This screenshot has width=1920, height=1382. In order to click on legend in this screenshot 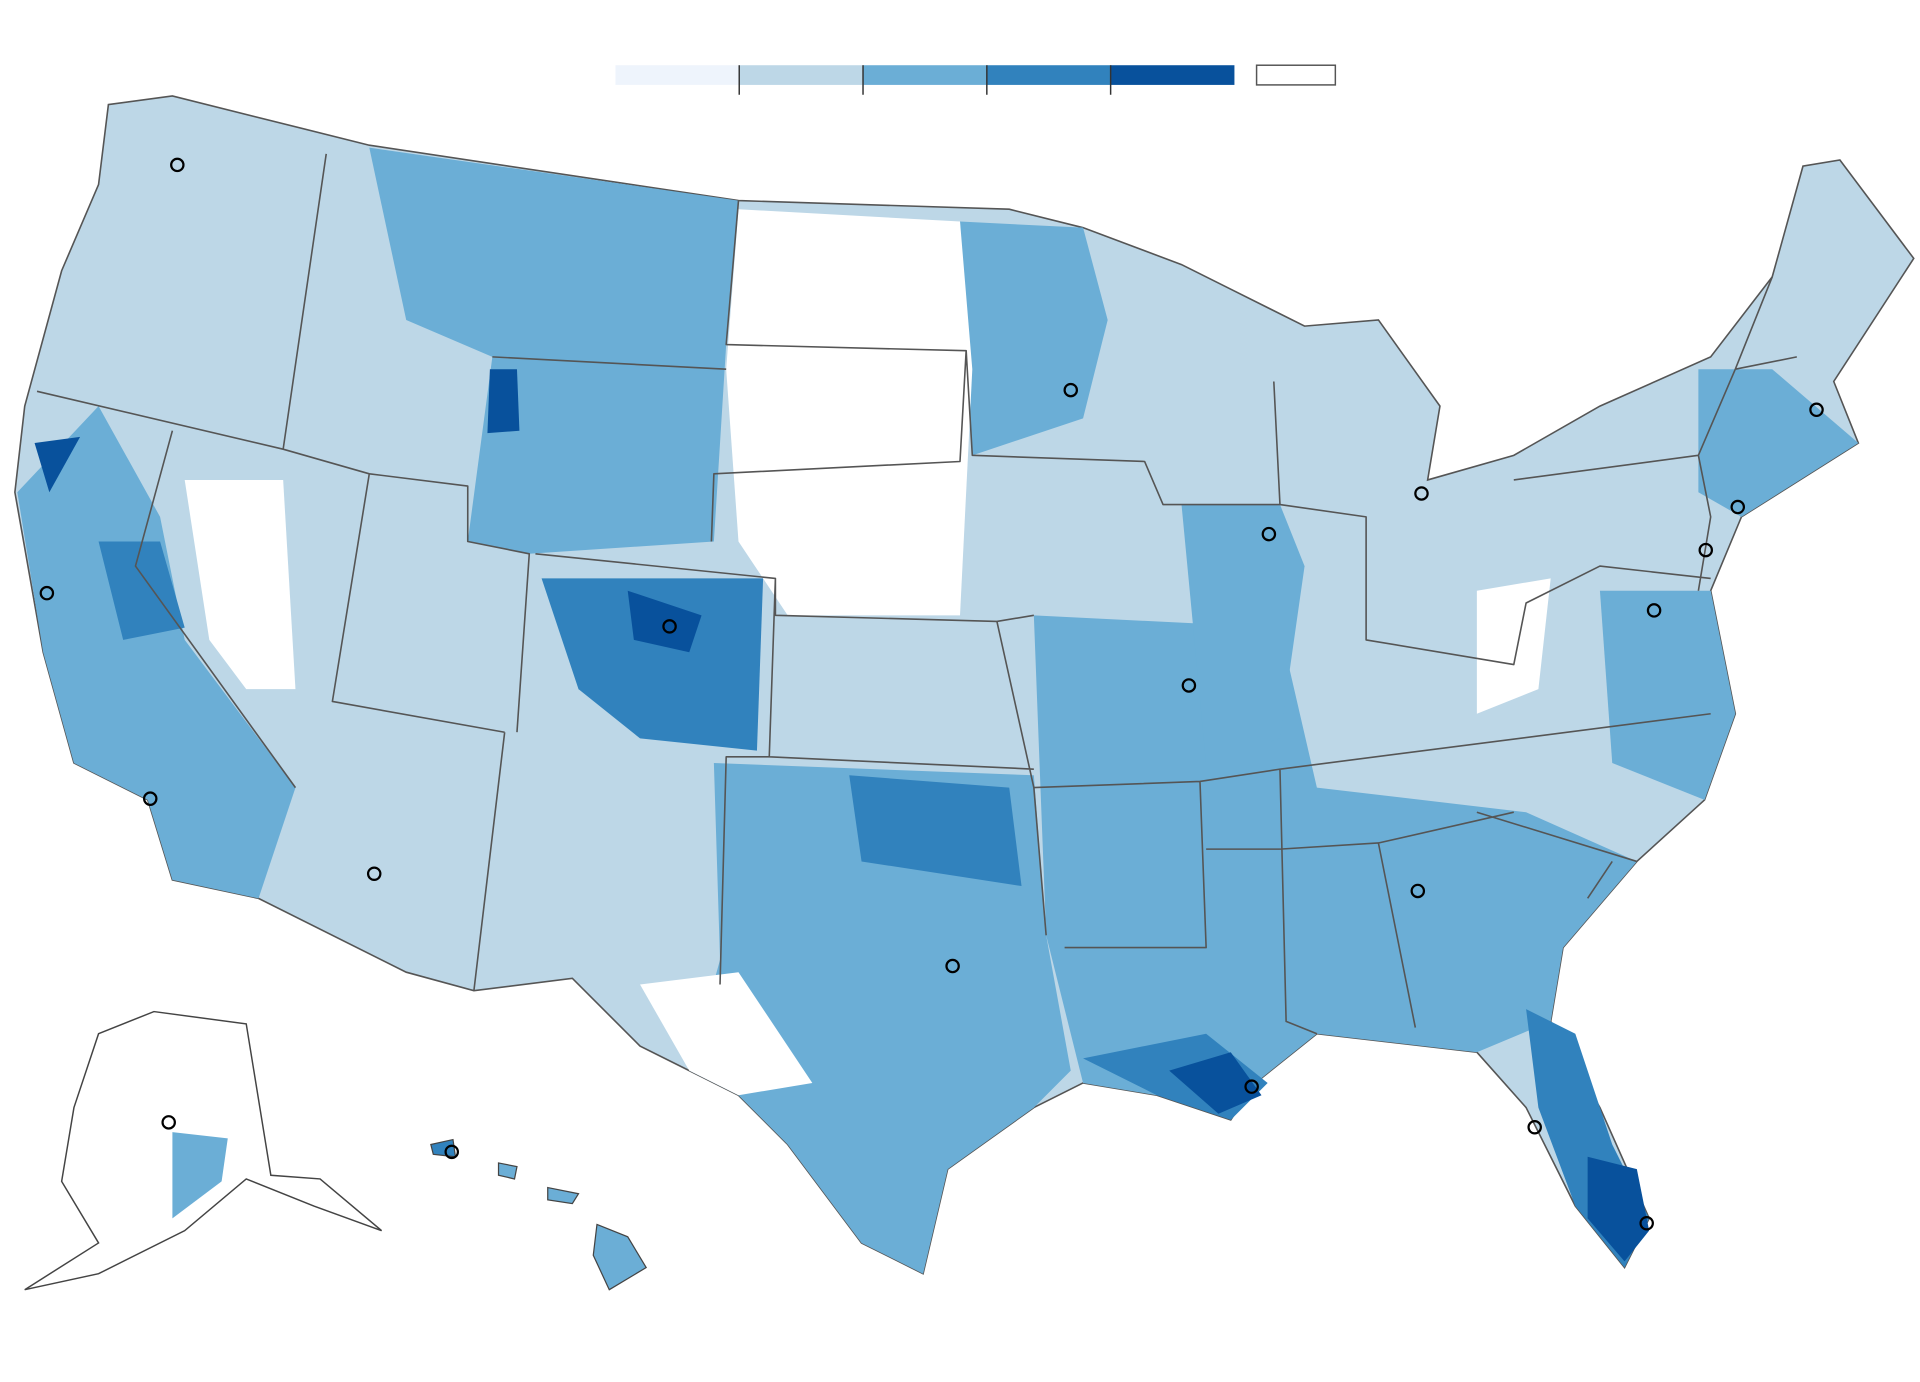, I will do `click(976, 79)`.